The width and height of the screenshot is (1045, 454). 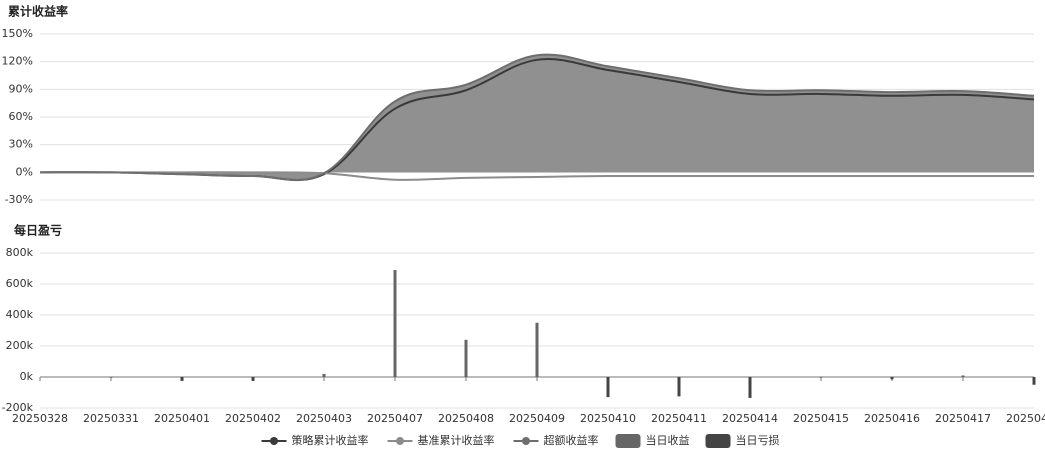 I want to click on legend-label: 策略累计收益率, so click(x=330, y=440).